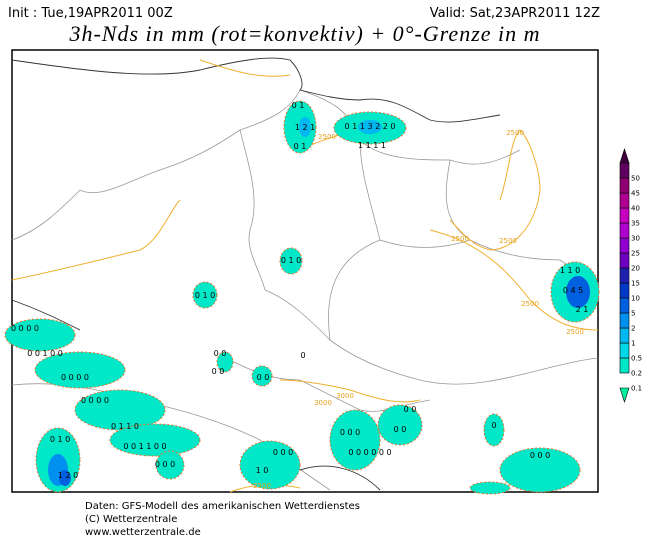 The height and width of the screenshot is (546, 650). What do you see at coordinates (633, 329) in the screenshot?
I see `colorbar-label: 2` at bounding box center [633, 329].